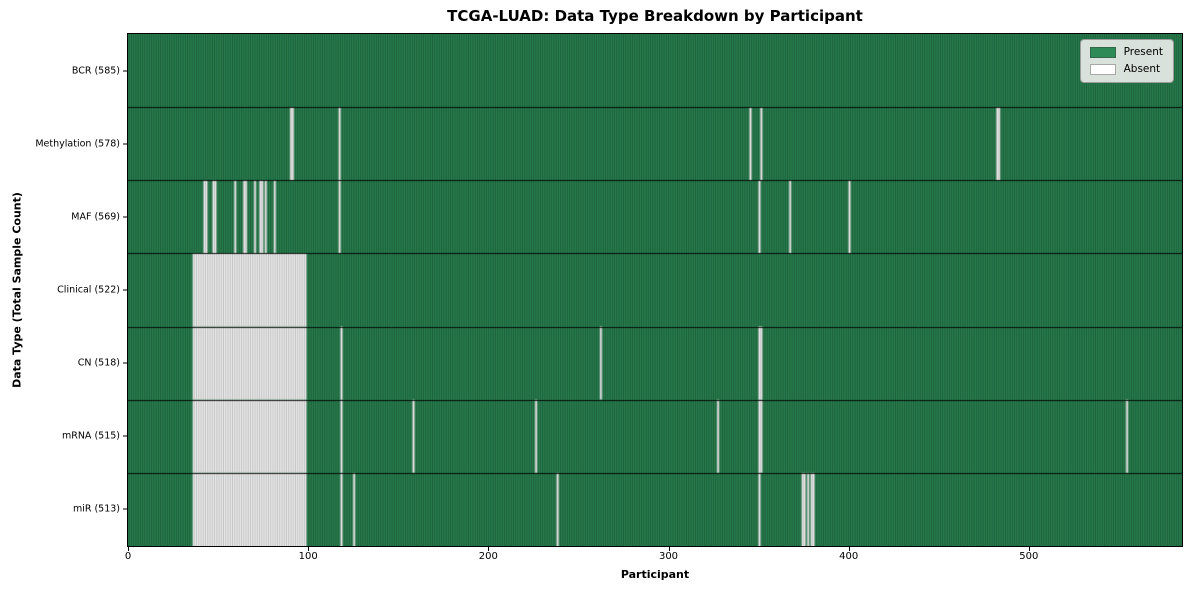 This screenshot has height=600, width=1200. I want to click on legend-label-absent: Absent, so click(1142, 69).